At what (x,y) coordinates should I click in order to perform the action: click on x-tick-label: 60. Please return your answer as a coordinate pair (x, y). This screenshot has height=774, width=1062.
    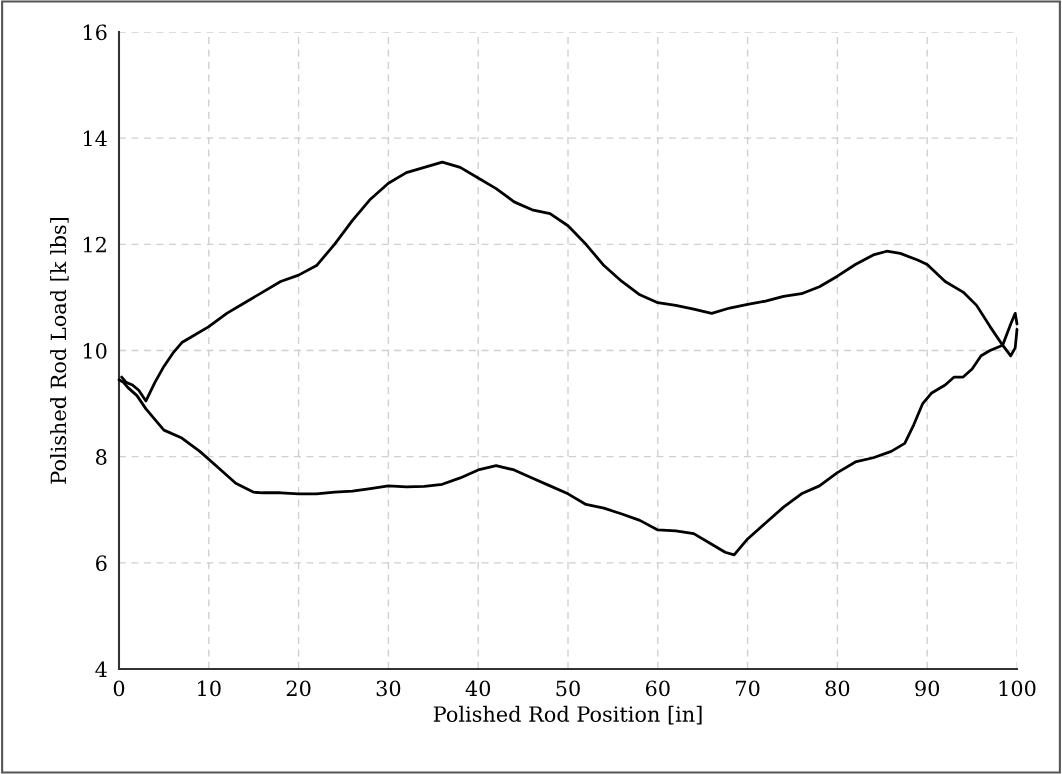
    Looking at the image, I should click on (657, 688).